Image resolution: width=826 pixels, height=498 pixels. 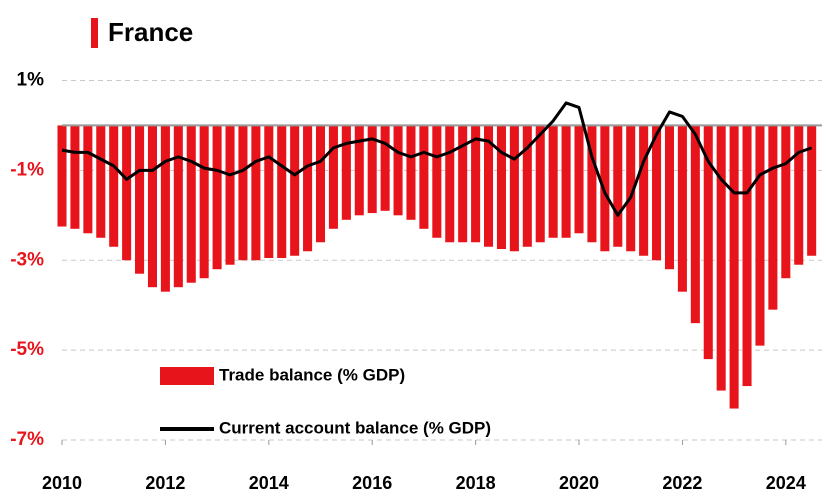 What do you see at coordinates (27, 169) in the screenshot?
I see `y-tick-label: -1%` at bounding box center [27, 169].